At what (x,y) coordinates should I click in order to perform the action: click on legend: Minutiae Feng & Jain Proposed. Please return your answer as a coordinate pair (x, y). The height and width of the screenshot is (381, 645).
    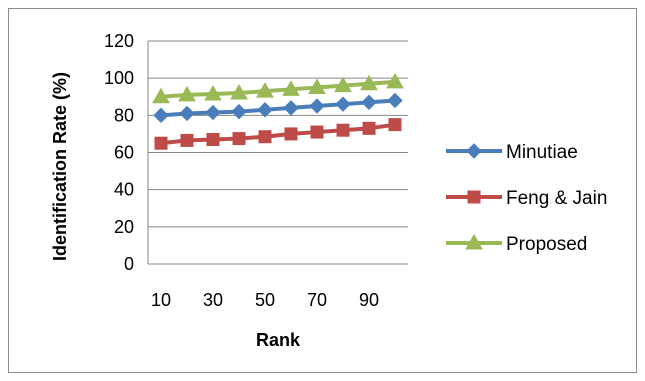
    Looking at the image, I should click on (526, 198).